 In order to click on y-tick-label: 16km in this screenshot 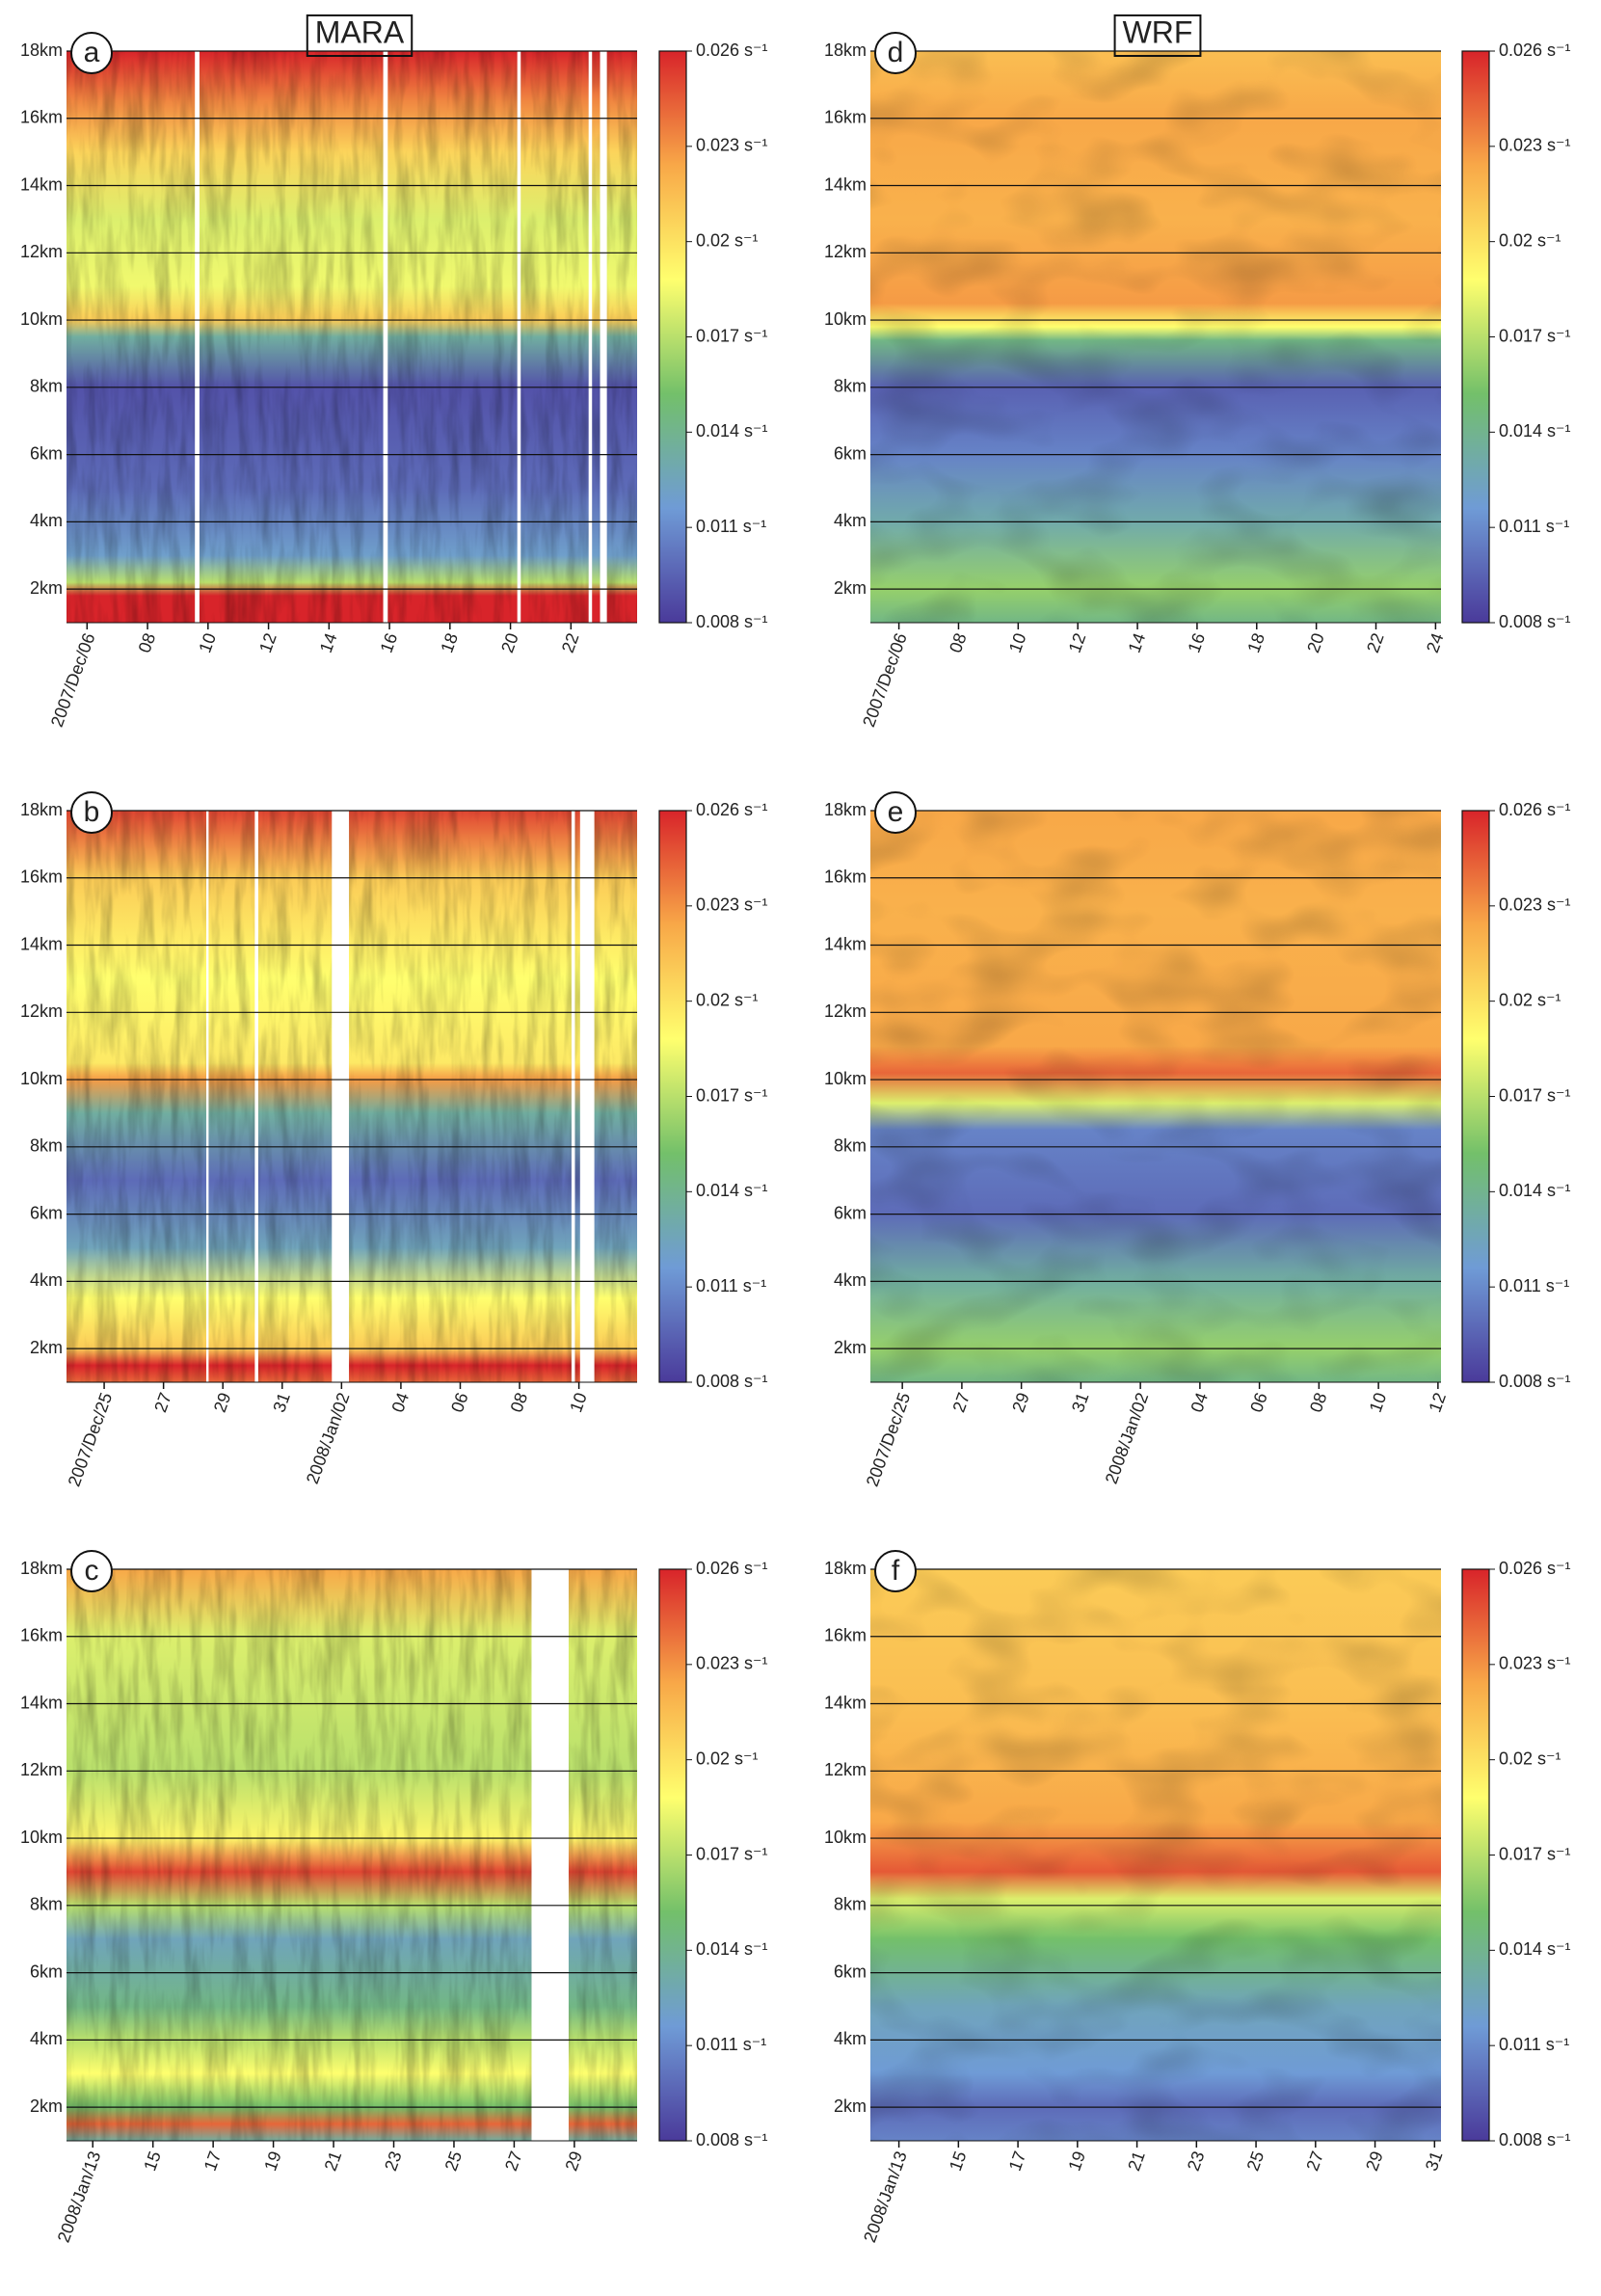, I will do `click(845, 117)`.